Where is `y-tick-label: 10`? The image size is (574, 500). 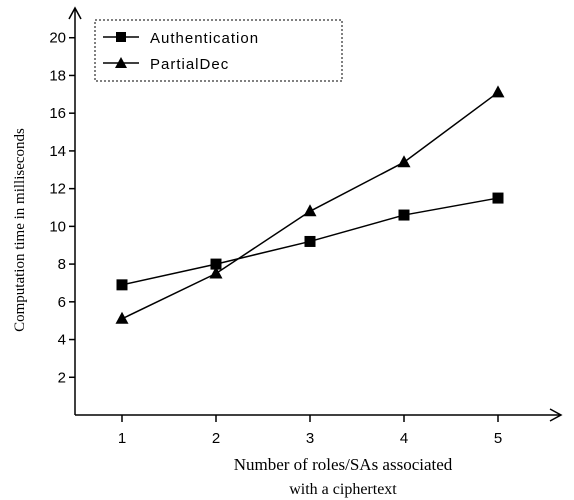
y-tick-label: 10 is located at coordinates (57, 226).